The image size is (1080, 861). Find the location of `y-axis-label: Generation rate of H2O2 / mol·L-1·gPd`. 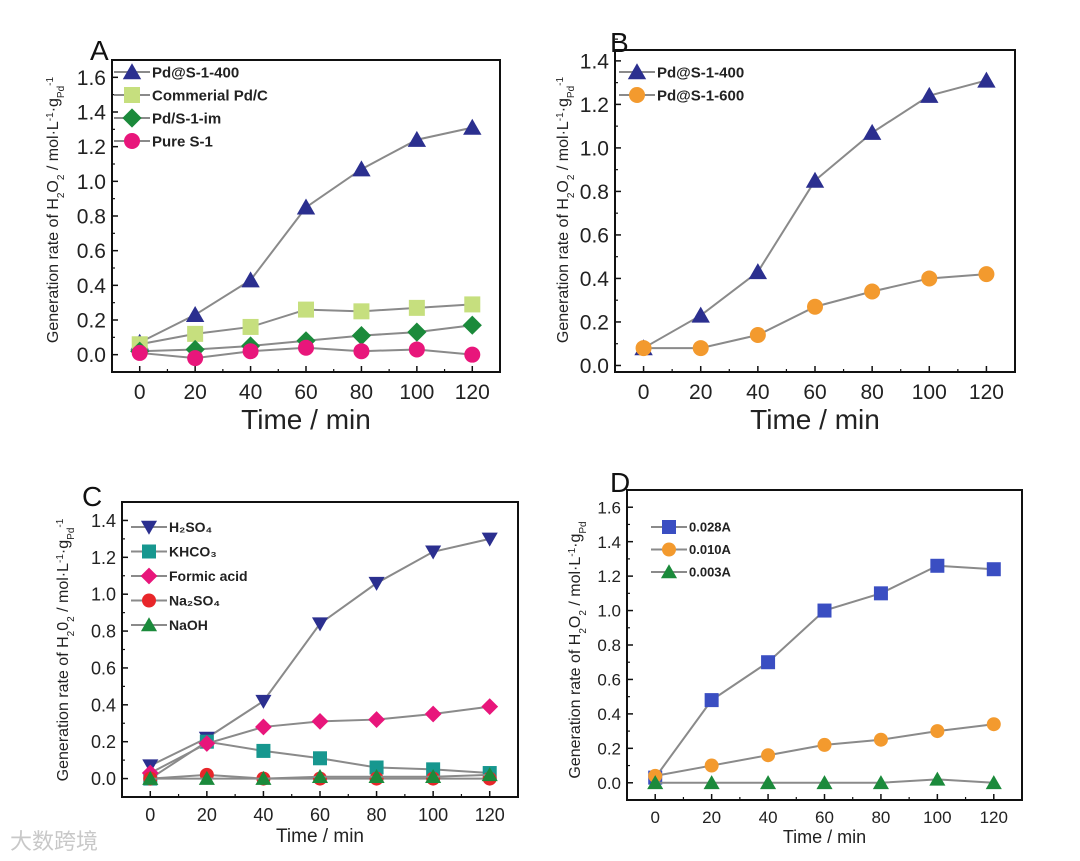

y-axis-label: Generation rate of H2O2 / mol·L-1·gPd is located at coordinates (578, 649).